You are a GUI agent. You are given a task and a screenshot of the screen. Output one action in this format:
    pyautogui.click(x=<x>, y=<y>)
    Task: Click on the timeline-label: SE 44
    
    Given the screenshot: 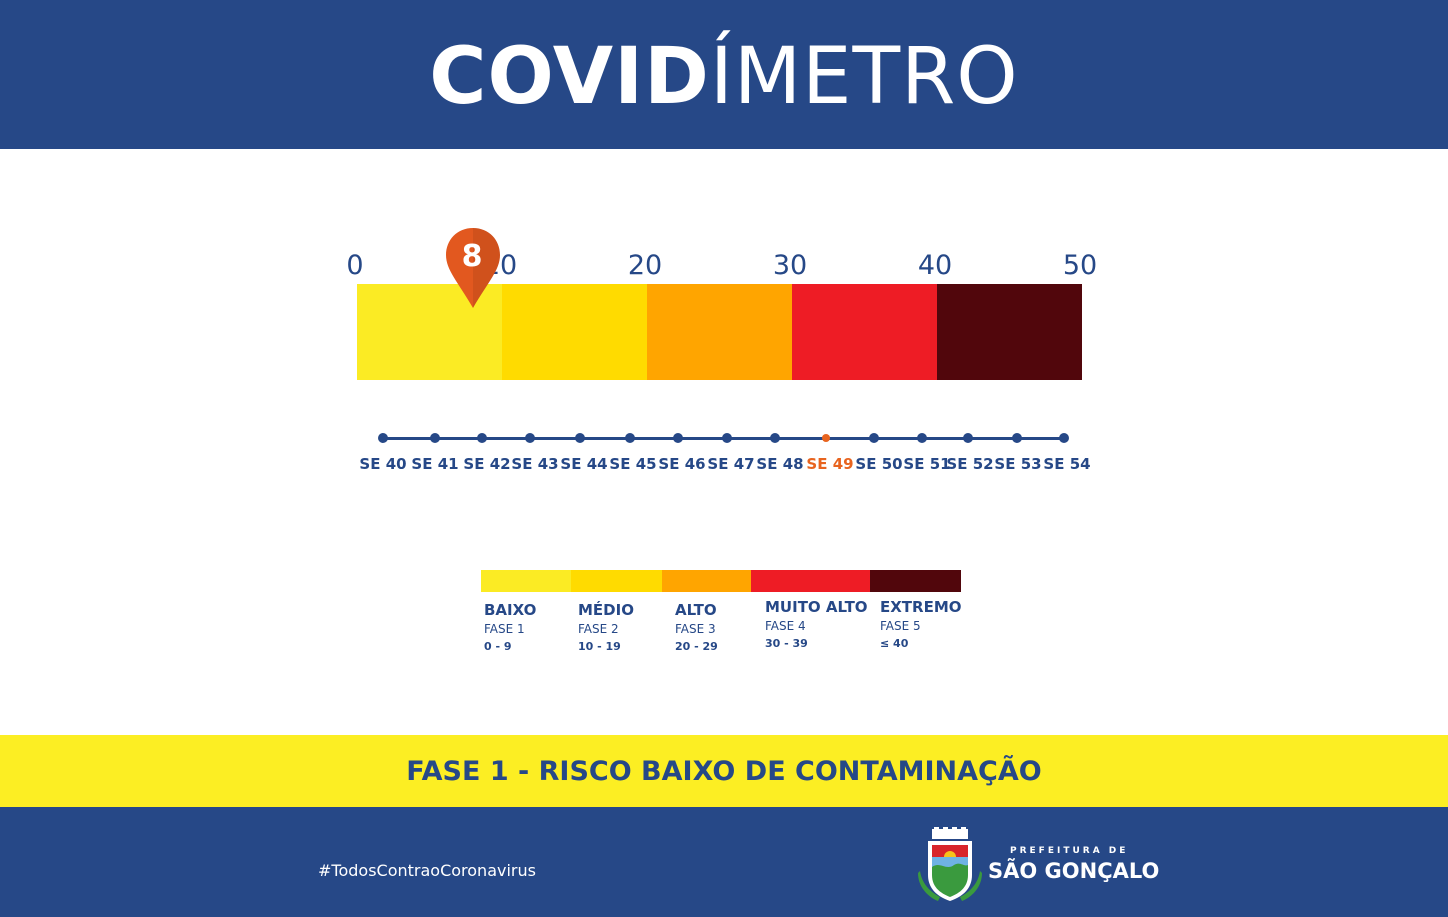 What is the action you would take?
    pyautogui.click(x=584, y=464)
    